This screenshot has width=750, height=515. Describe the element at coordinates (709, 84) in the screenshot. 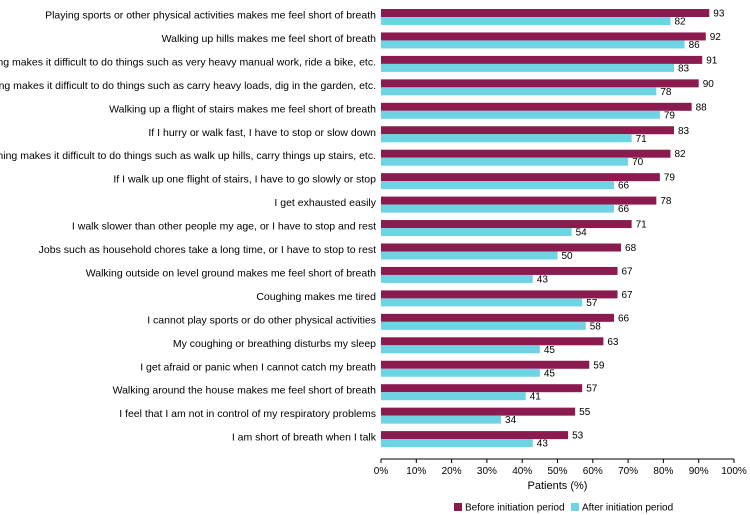

I see `data-label: 90` at that location.